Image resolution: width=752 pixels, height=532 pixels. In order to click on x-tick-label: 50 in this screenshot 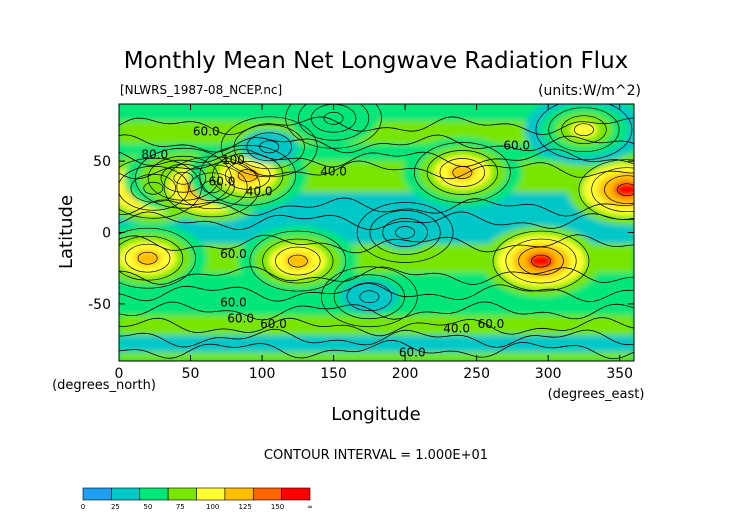, I will do `click(191, 374)`.